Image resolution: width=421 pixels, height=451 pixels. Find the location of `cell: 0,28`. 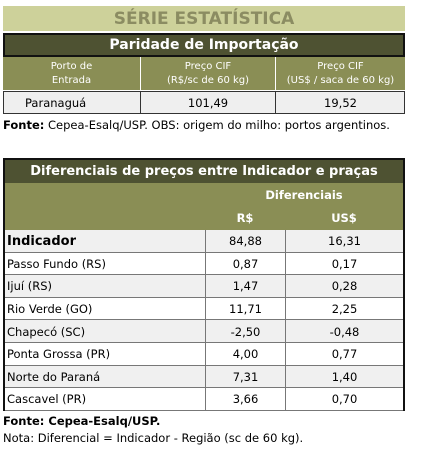

cell: 0,28 is located at coordinates (344, 286).